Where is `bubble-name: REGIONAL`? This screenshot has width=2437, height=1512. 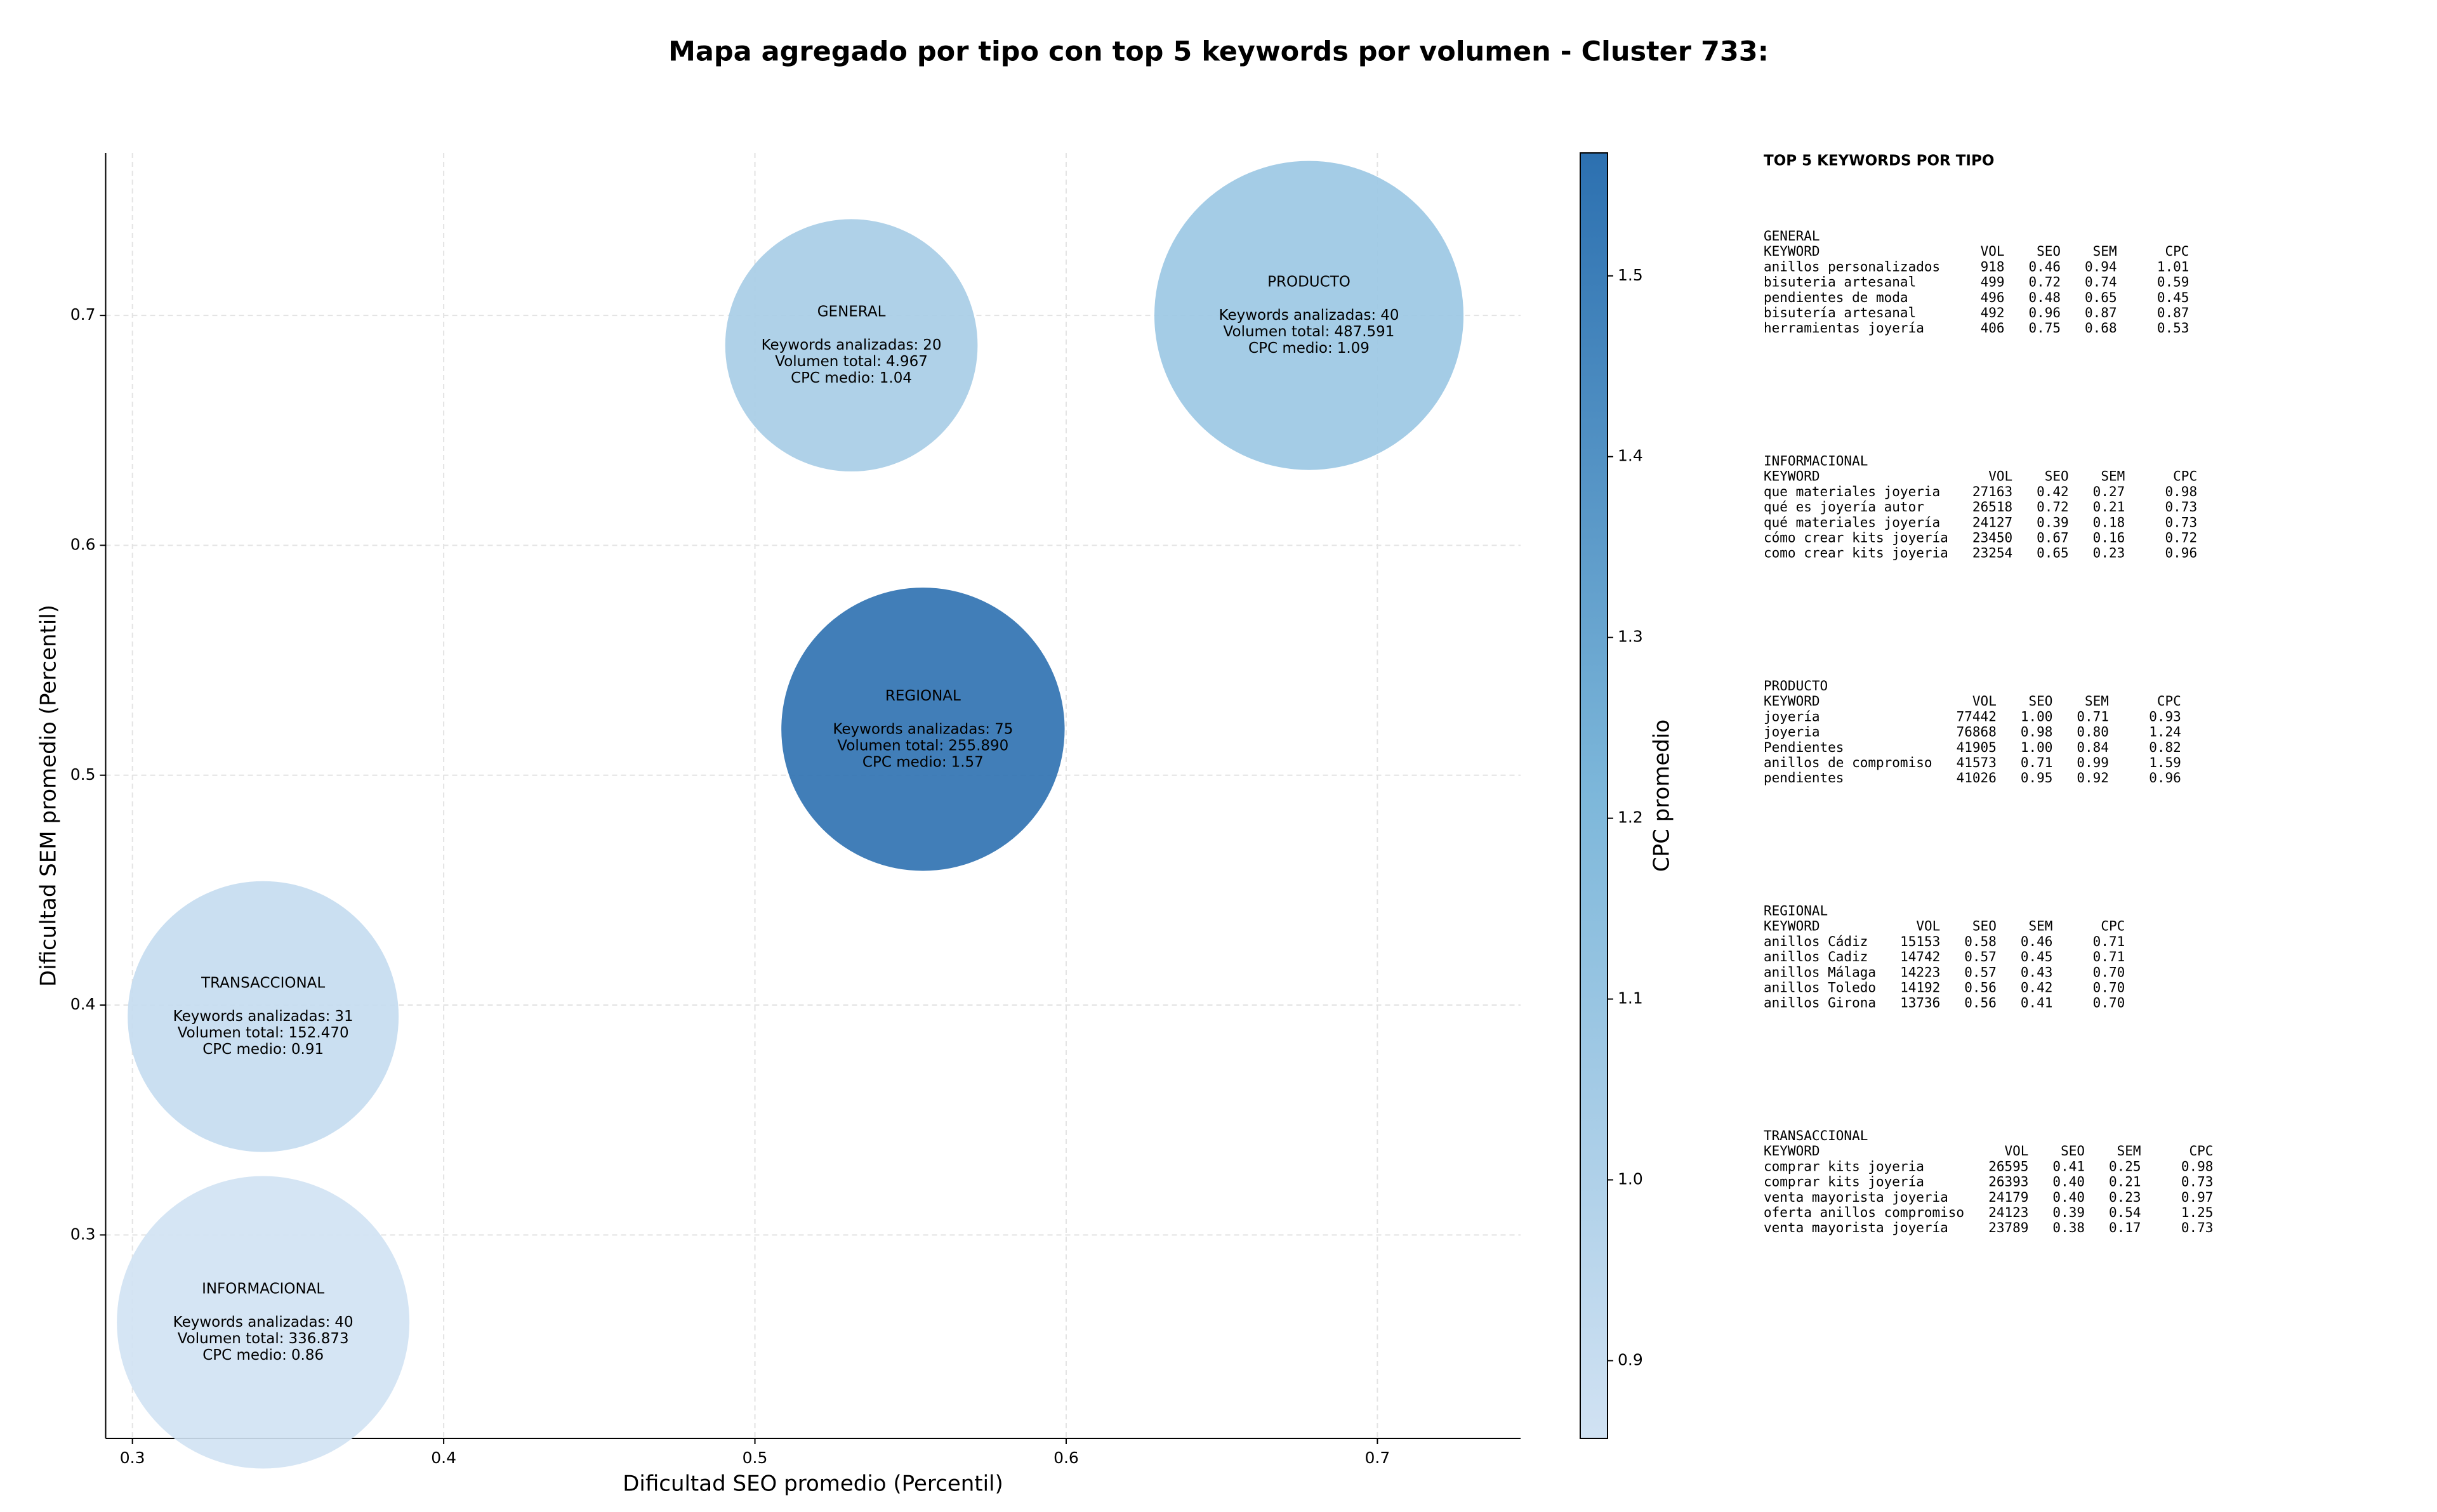 bubble-name: REGIONAL is located at coordinates (923, 696).